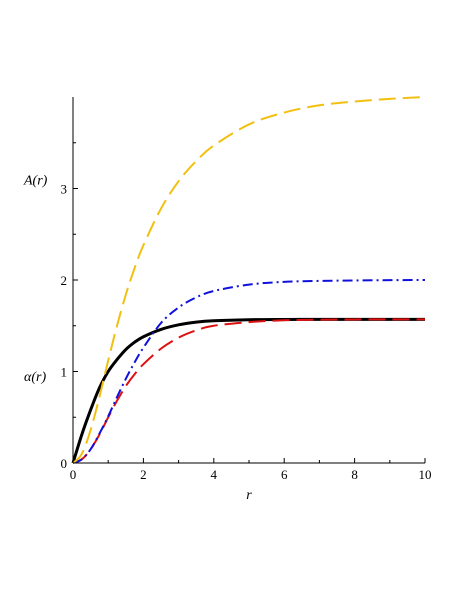 The height and width of the screenshot is (599, 463). What do you see at coordinates (64, 463) in the screenshot?
I see `y-tick-label: 0` at bounding box center [64, 463].